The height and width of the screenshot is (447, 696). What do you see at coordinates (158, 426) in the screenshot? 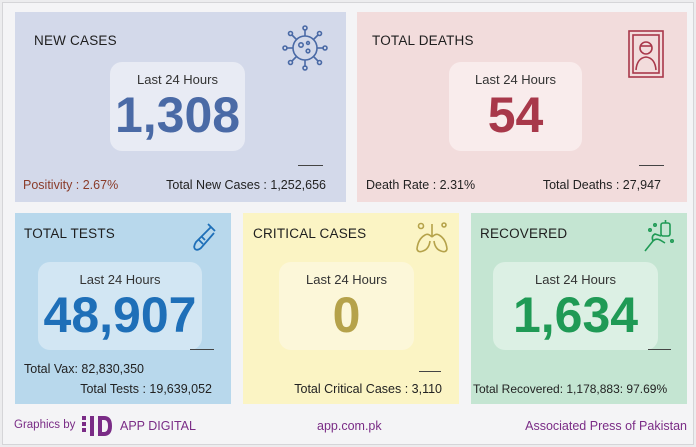
I see `brand-name: APP DIGITAL` at bounding box center [158, 426].